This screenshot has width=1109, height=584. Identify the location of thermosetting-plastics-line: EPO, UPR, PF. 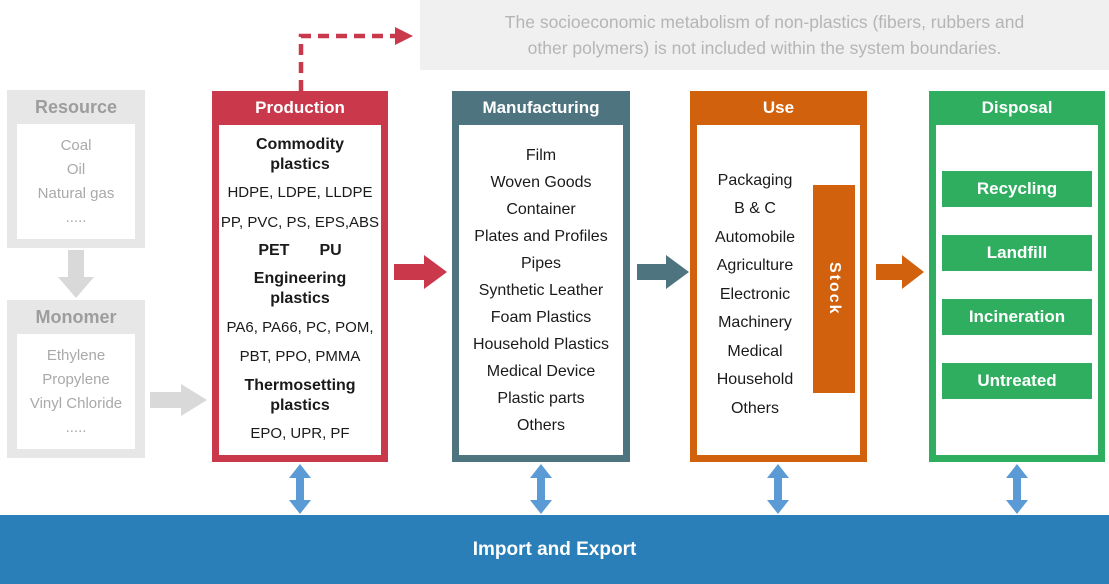
(300, 434).